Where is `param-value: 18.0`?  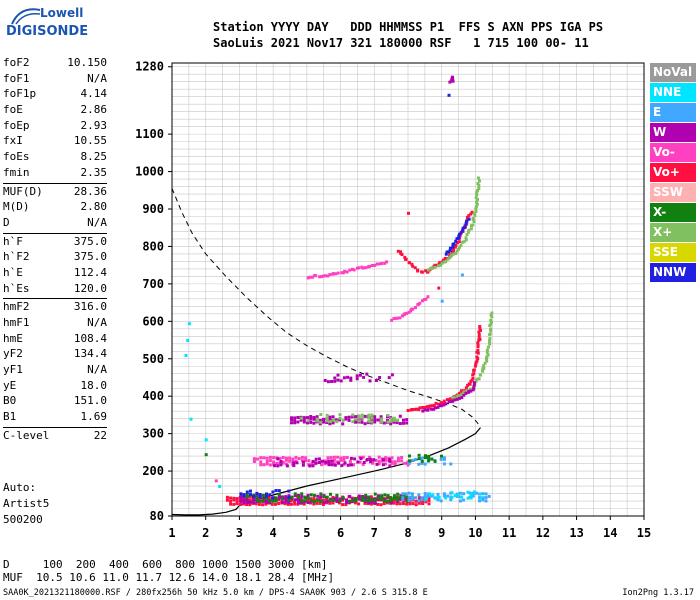
param-value: 18.0 is located at coordinates (94, 385).